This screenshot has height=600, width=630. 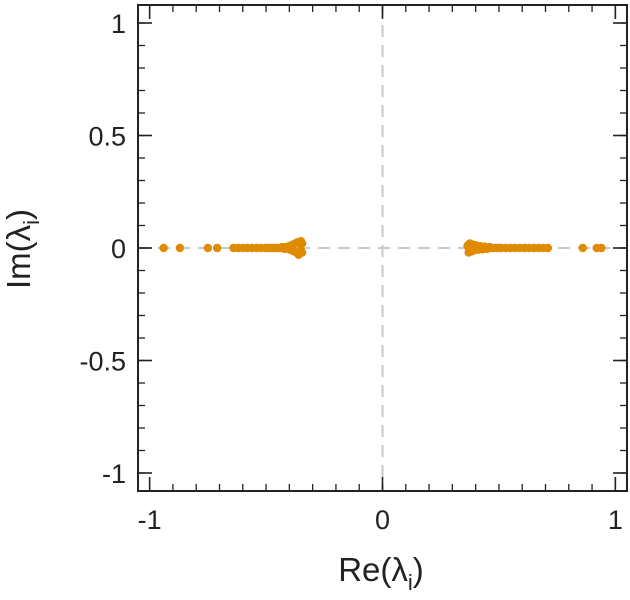 What do you see at coordinates (102, 249) in the screenshot?
I see `y-tick-labels: 1 0.5 0 -0.5 -1` at bounding box center [102, 249].